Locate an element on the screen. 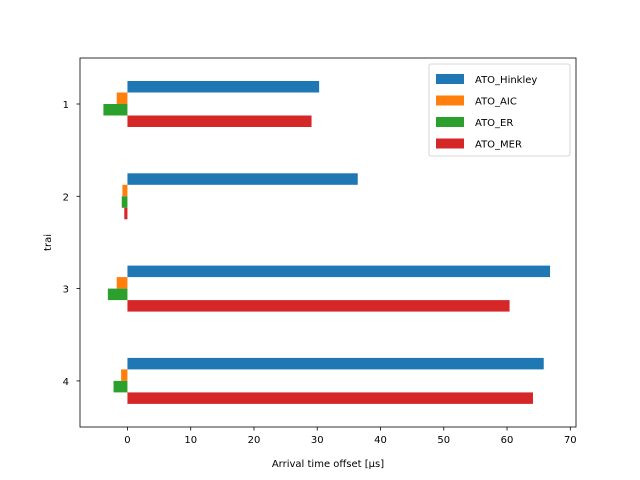 This screenshot has width=640, height=480. x-tick-label: 30 is located at coordinates (317, 440).